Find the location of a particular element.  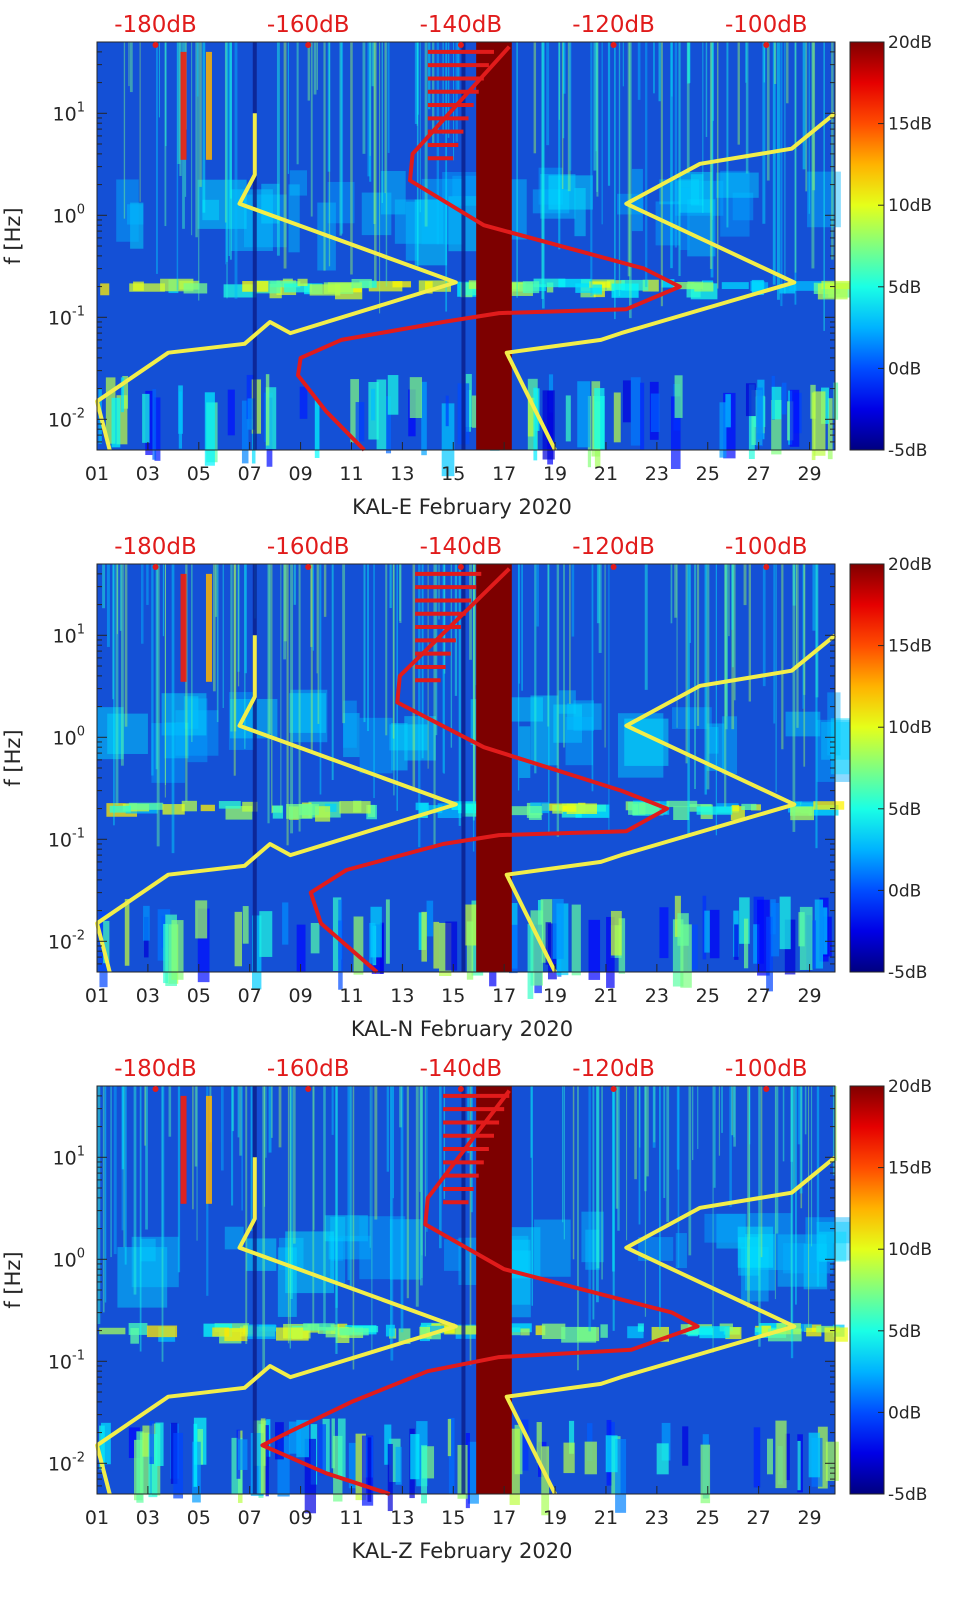

dark-gap-line is located at coordinates (463, 768).